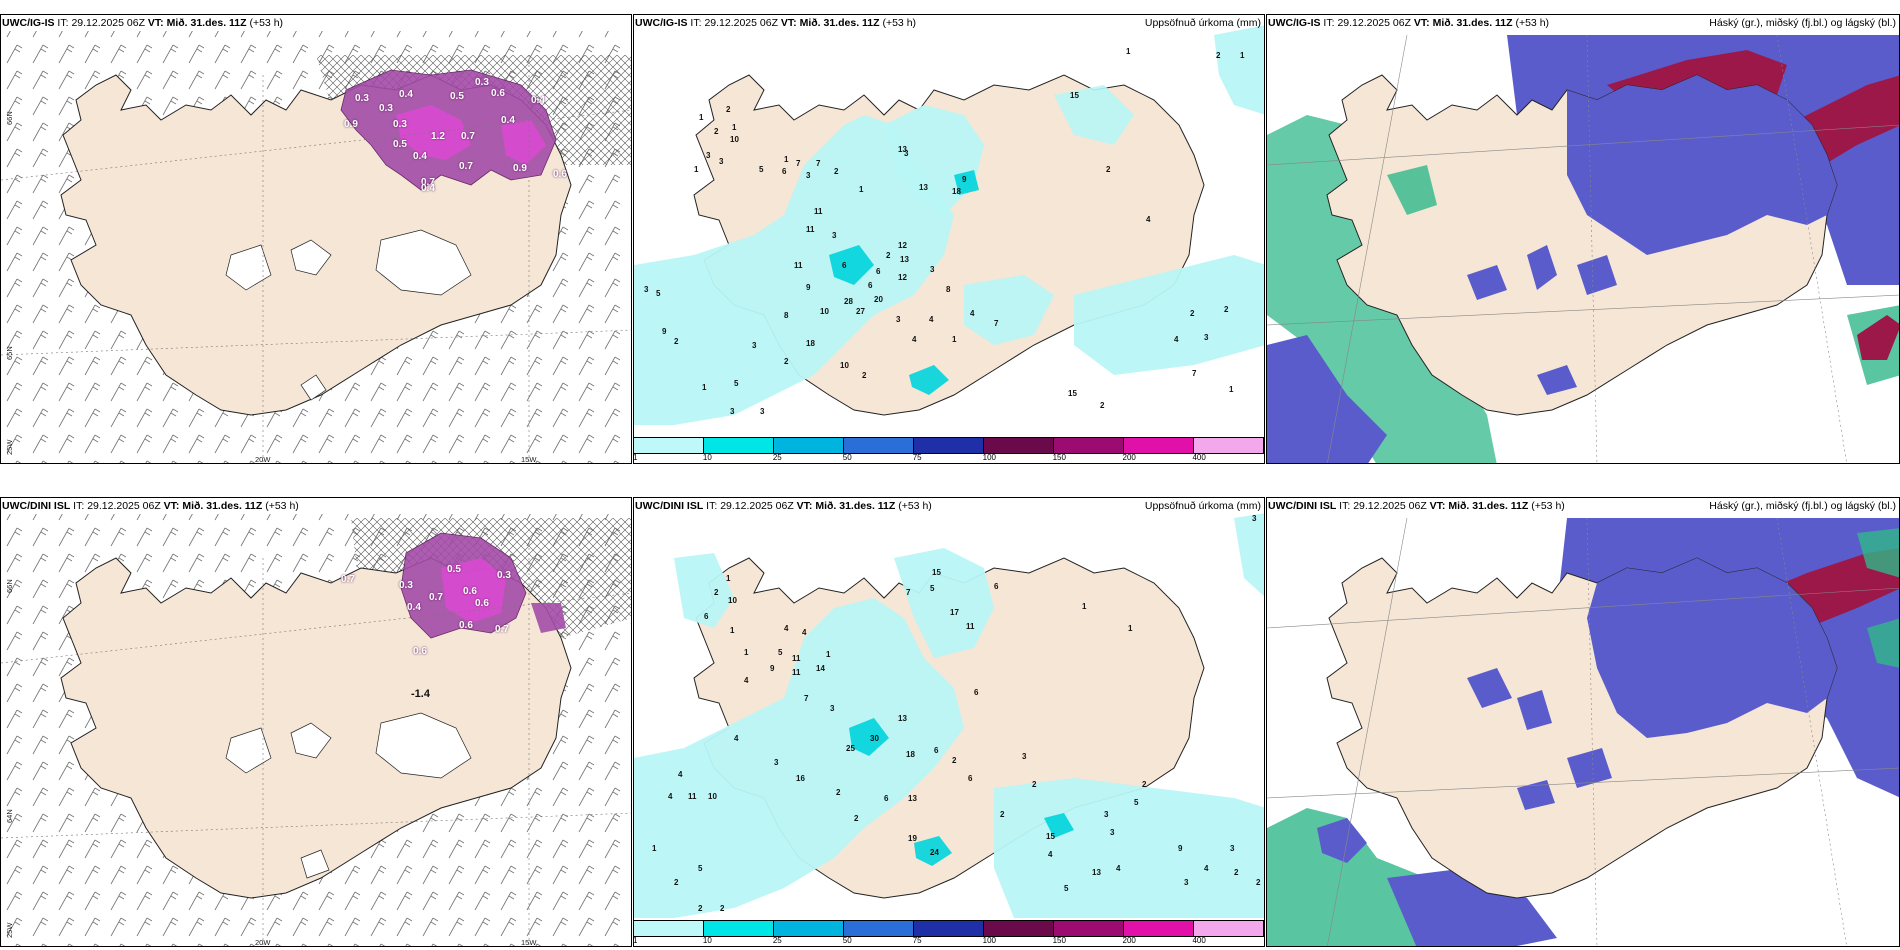  I want to click on precip-value: 10, so click(824, 311).